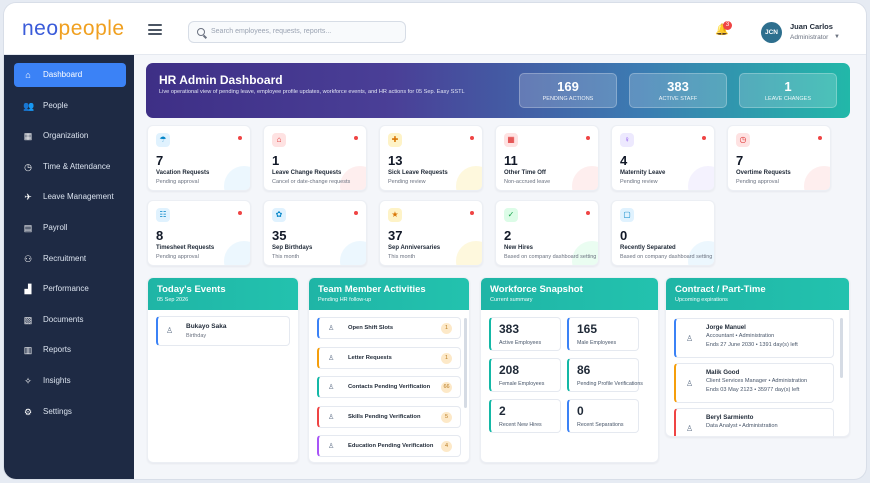 Image resolution: width=870 pixels, height=483 pixels. What do you see at coordinates (740, 336) in the screenshot?
I see `contract-role: Accountant • Administration` at bounding box center [740, 336].